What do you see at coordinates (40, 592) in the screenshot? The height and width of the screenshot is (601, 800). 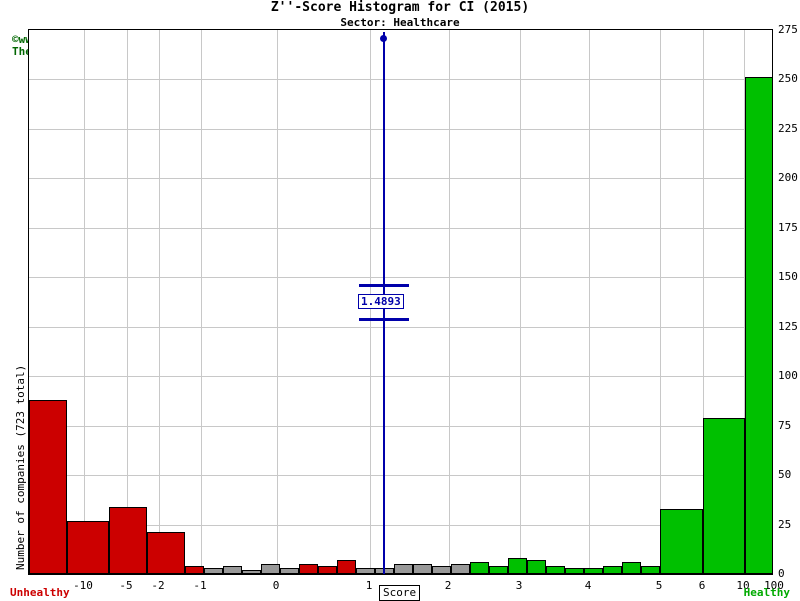 I see `unhealthy-label: Unhealthy` at bounding box center [40, 592].